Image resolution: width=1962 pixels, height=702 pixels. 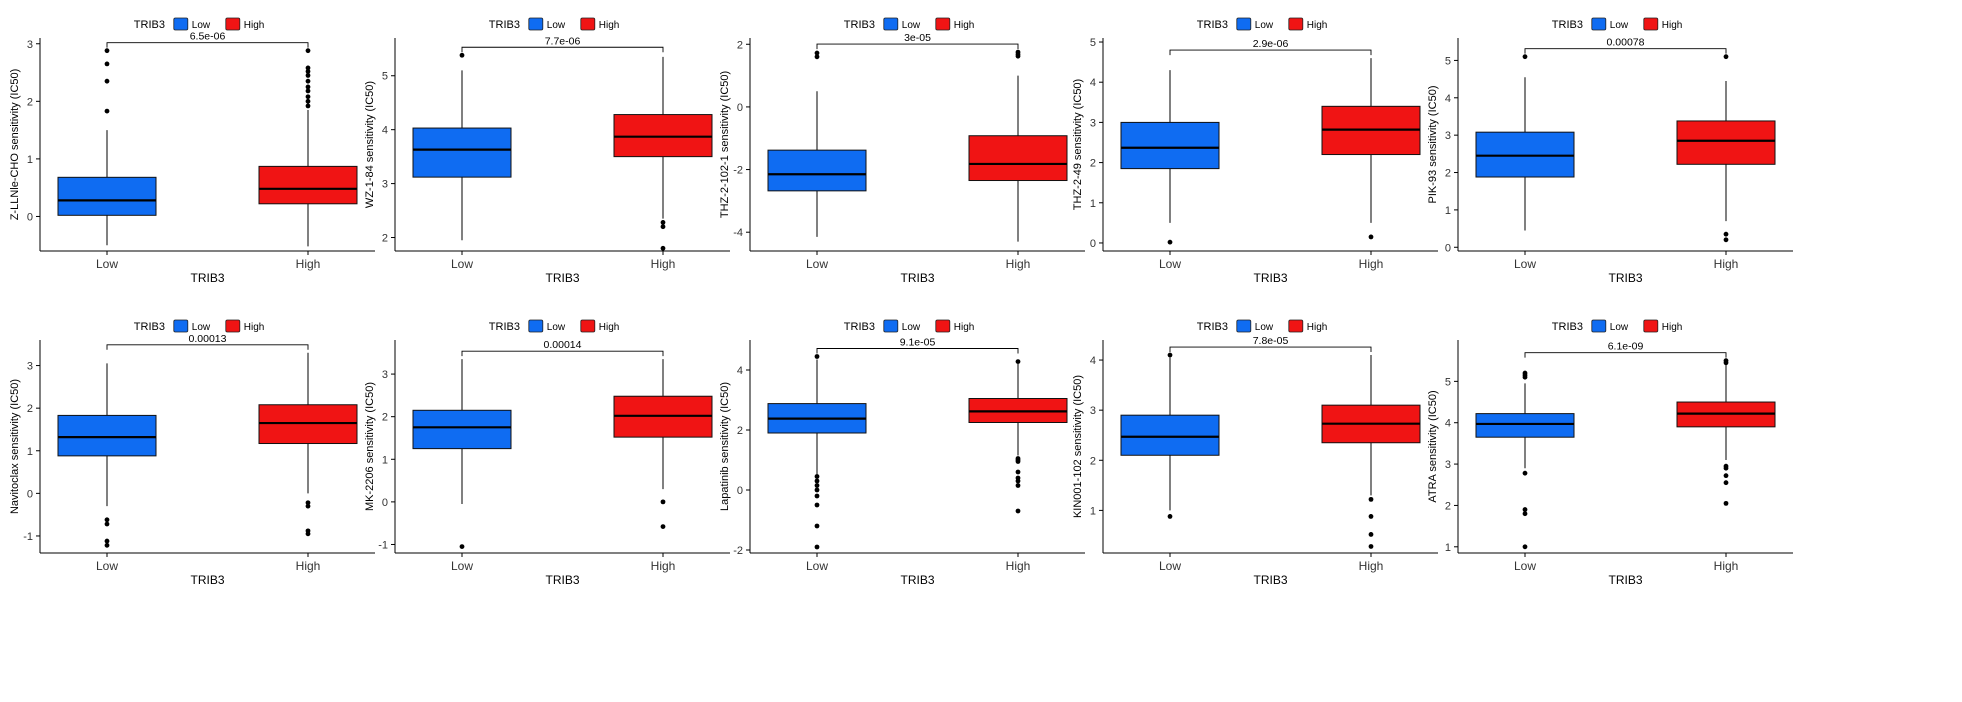 I want to click on legend-key-high, so click(x=1651, y=326).